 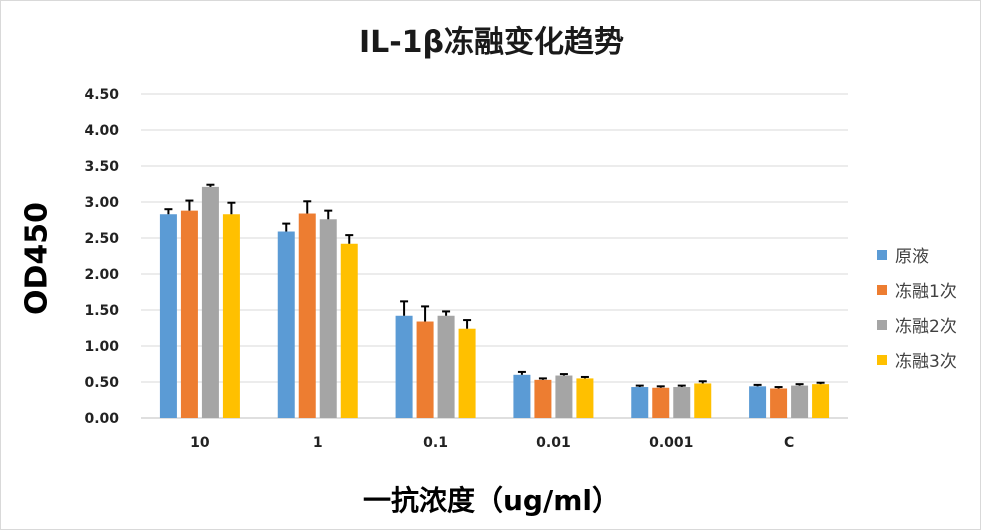 What do you see at coordinates (101, 167) in the screenshot?
I see `y-tick-label: 3.50` at bounding box center [101, 167].